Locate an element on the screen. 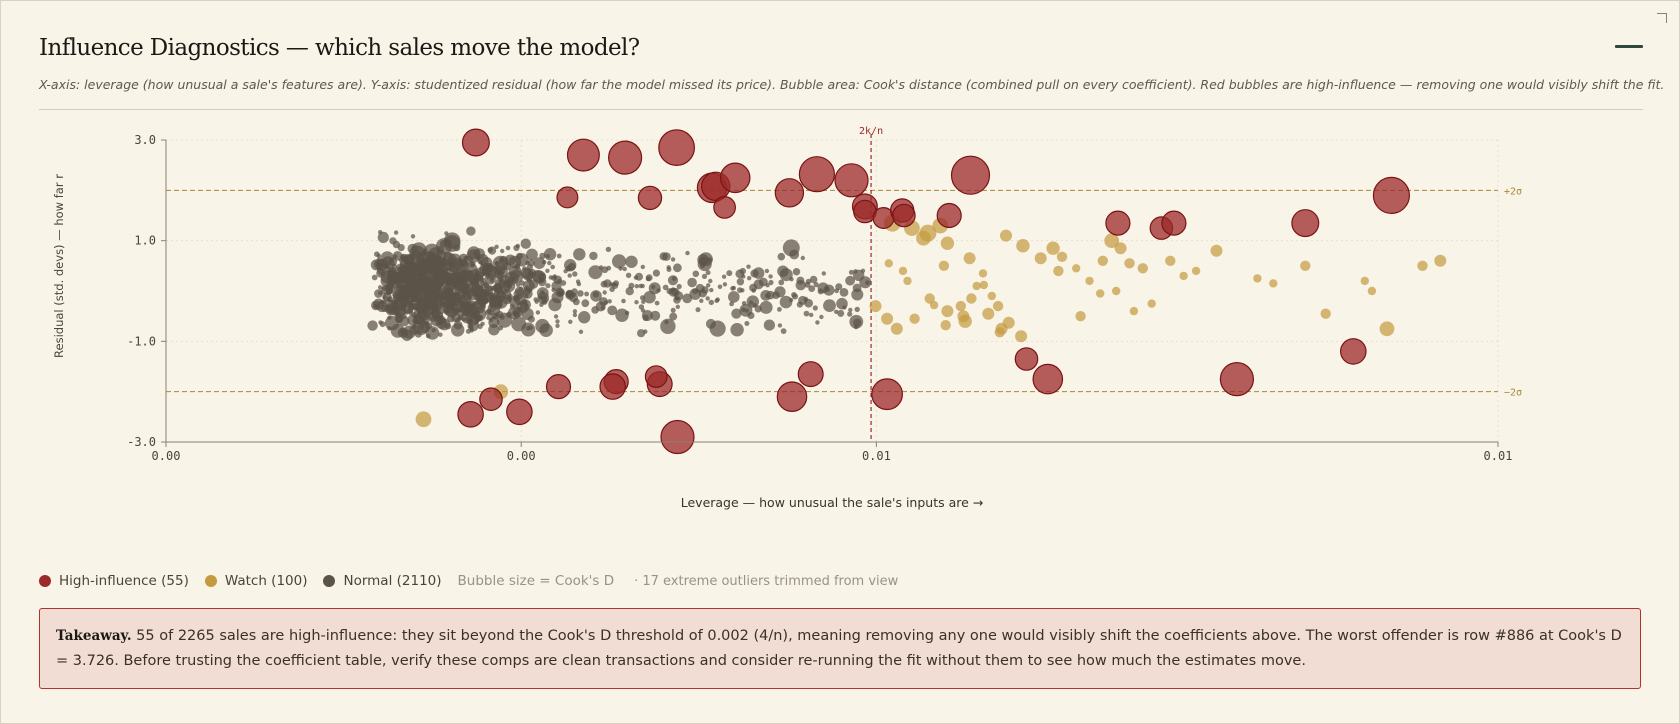 The width and height of the screenshot is (1680, 724). legend-label-high: High-influence (55) is located at coordinates (124, 581).